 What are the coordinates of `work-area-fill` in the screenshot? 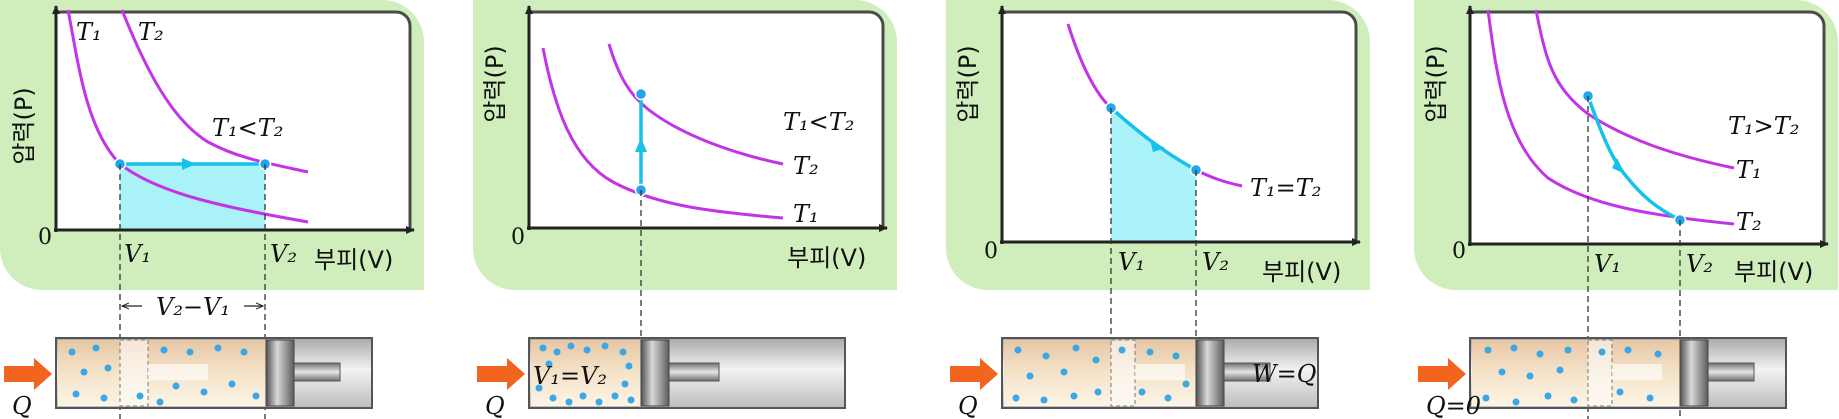 It's located at (1153, 175).